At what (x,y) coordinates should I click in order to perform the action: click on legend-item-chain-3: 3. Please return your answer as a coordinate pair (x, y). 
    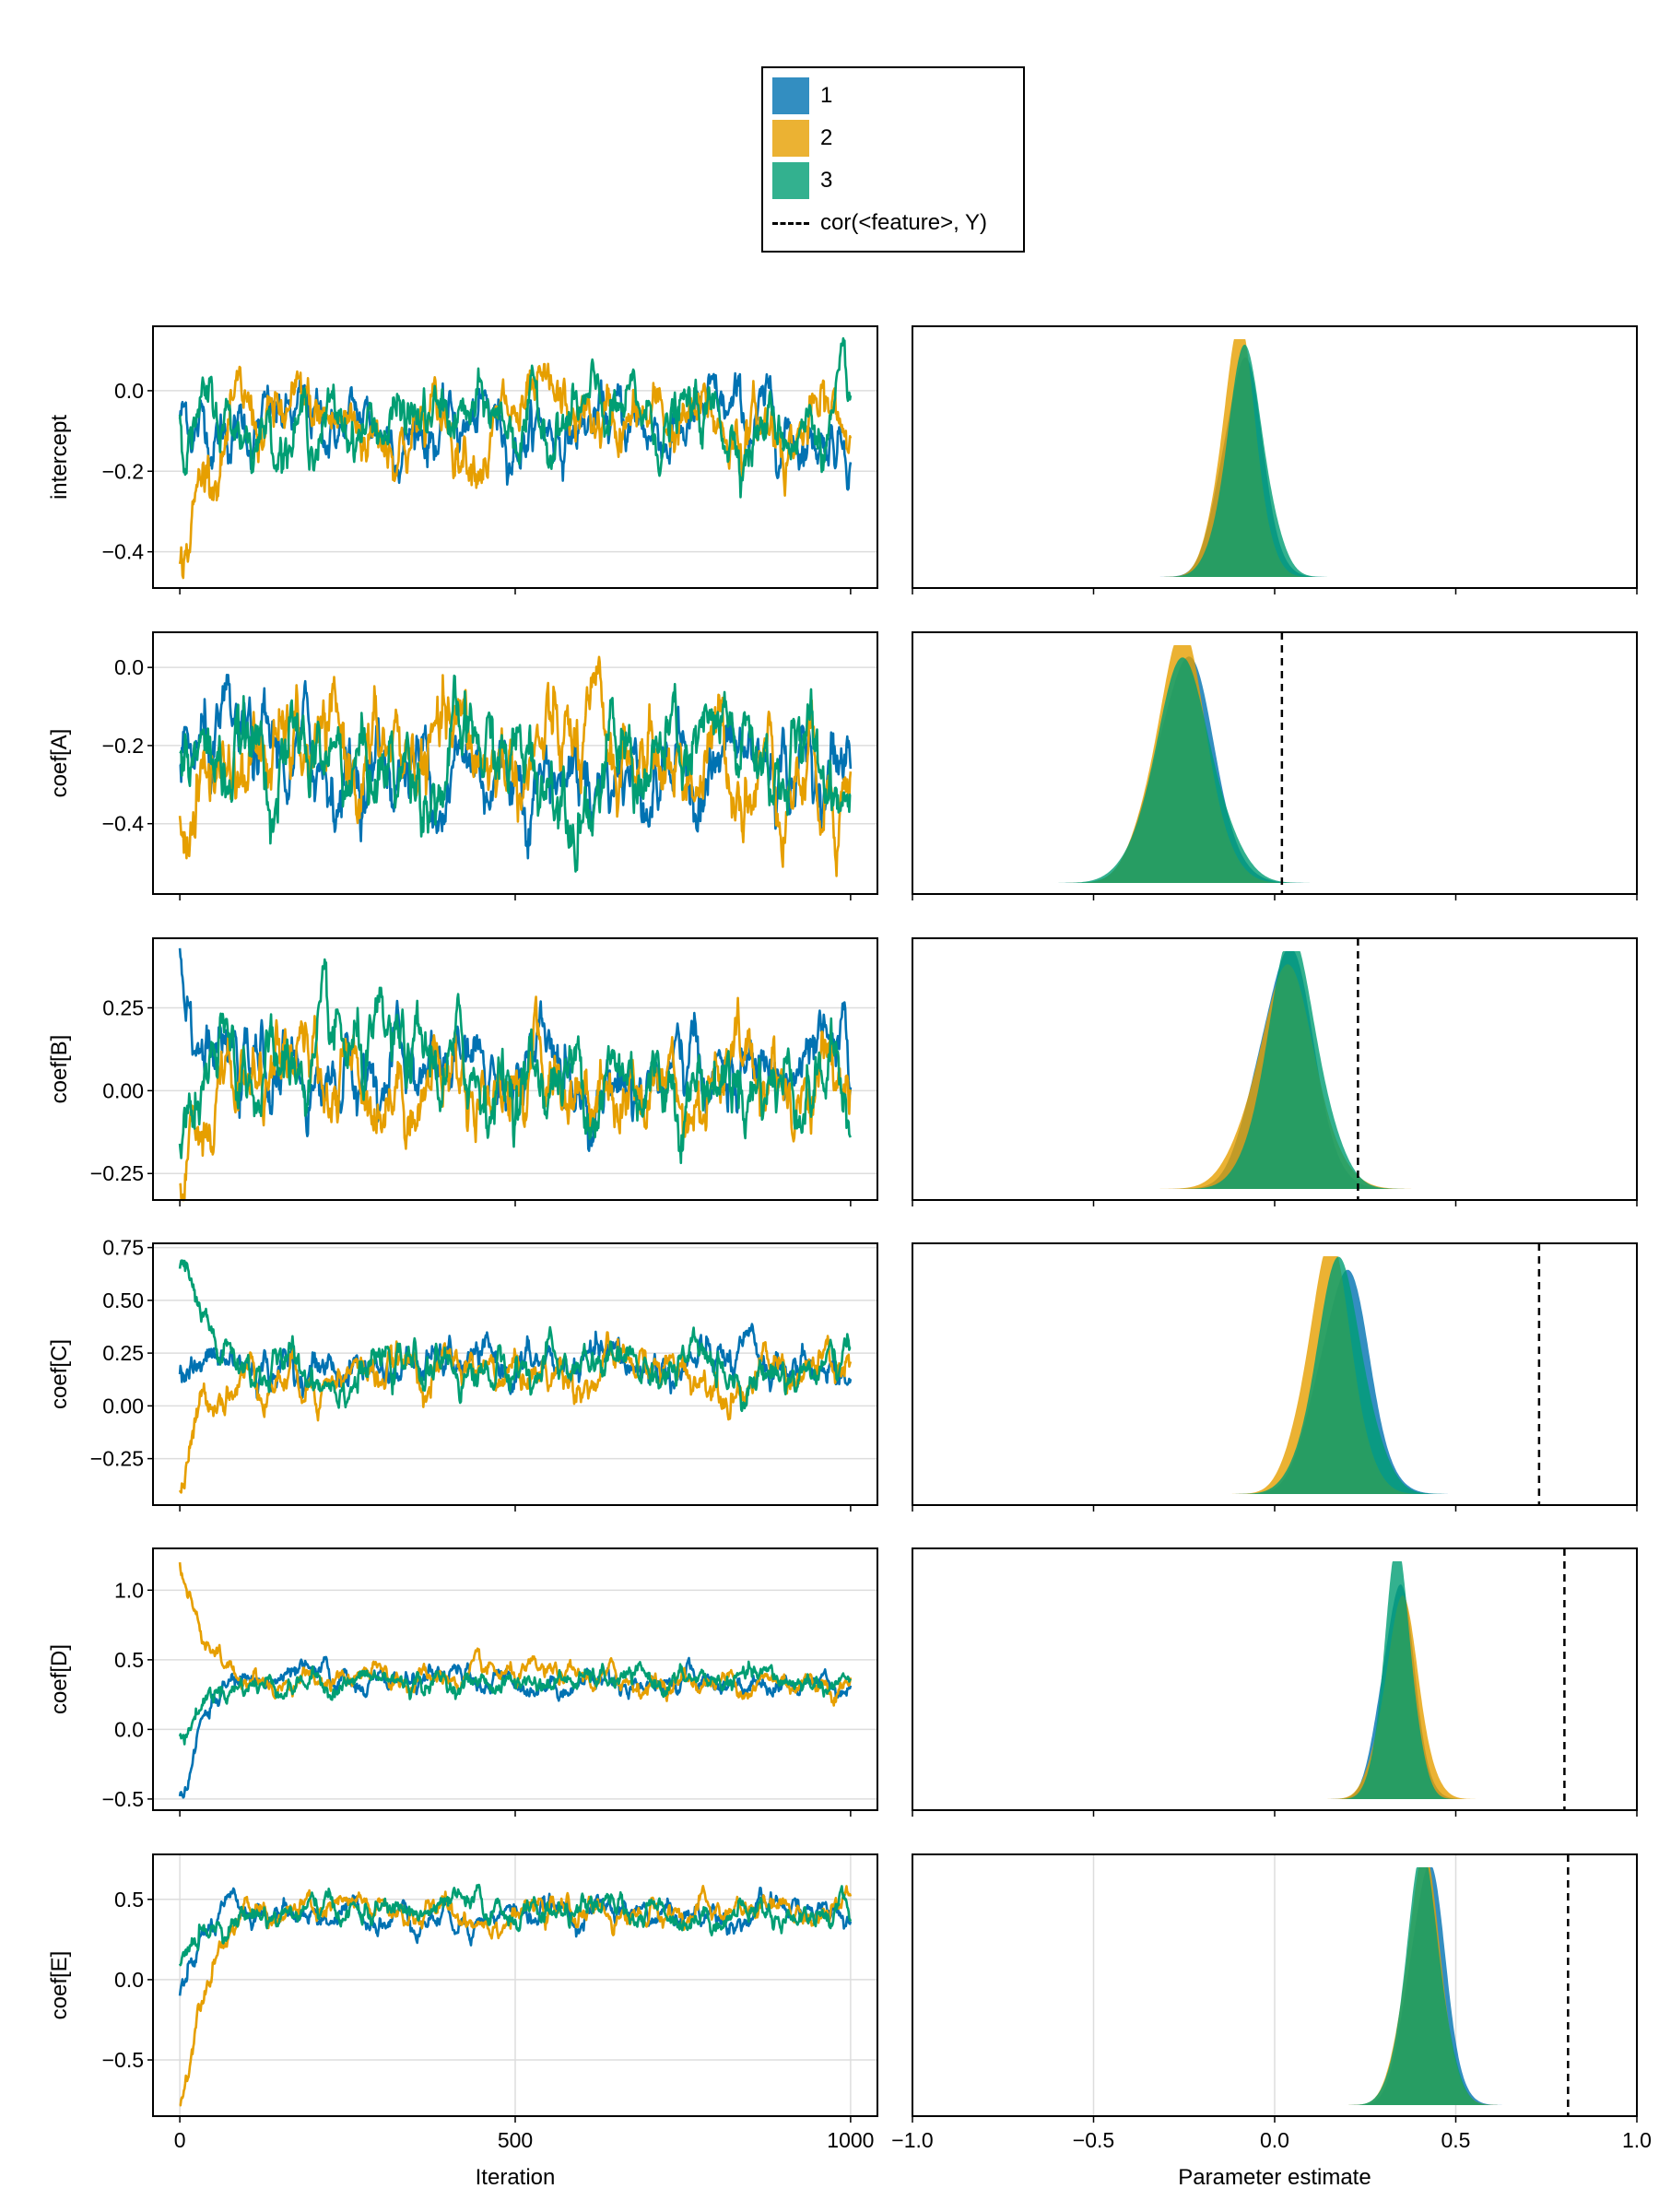
    Looking at the image, I should click on (802, 180).